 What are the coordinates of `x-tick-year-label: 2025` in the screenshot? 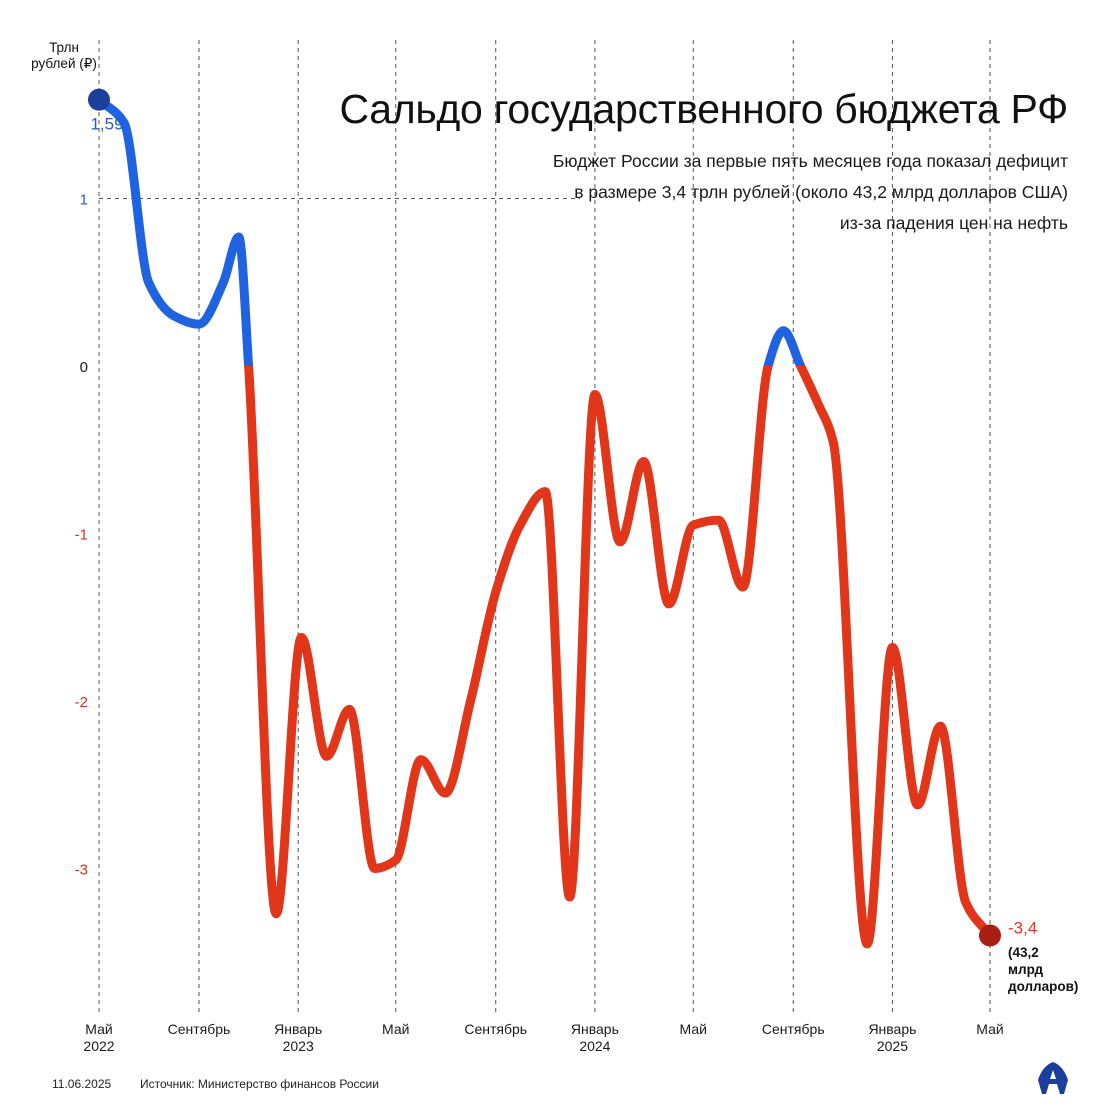 It's located at (892, 1046).